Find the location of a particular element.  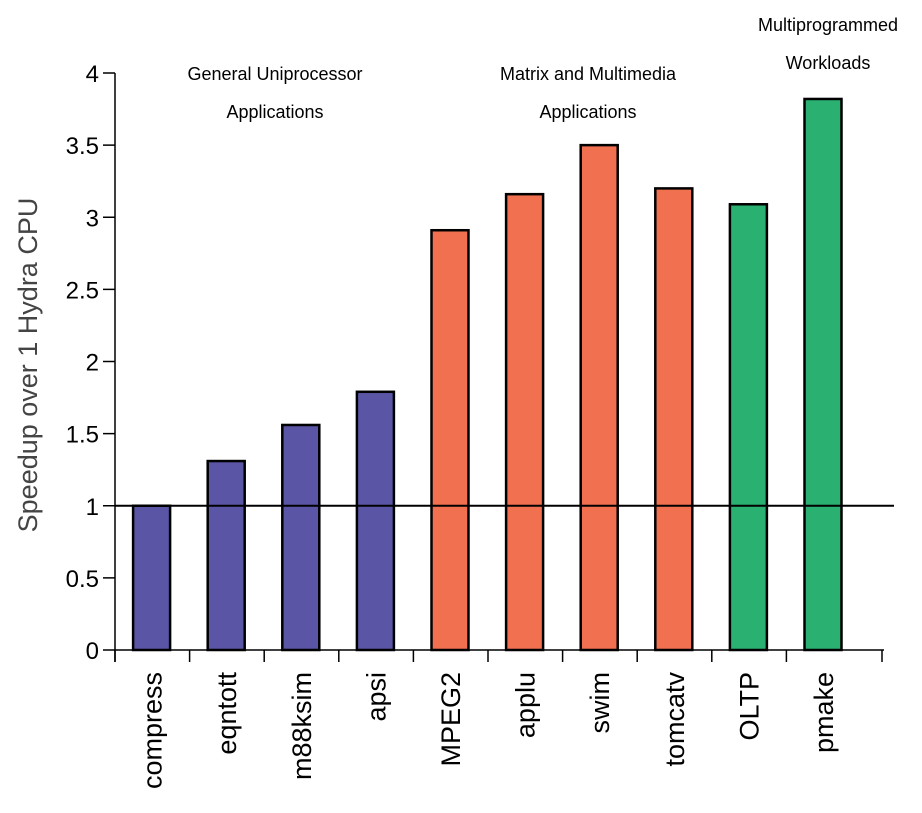

y-tick-label: 1 is located at coordinates (92, 507).